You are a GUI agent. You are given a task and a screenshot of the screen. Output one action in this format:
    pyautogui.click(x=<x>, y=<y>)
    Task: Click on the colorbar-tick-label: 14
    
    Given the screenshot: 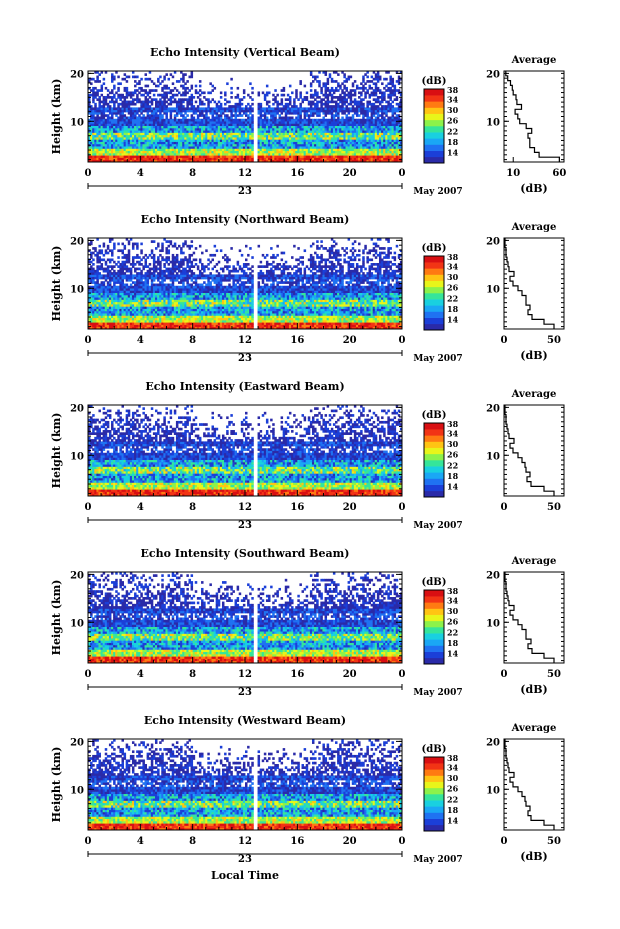 What is the action you would take?
    pyautogui.click(x=453, y=653)
    